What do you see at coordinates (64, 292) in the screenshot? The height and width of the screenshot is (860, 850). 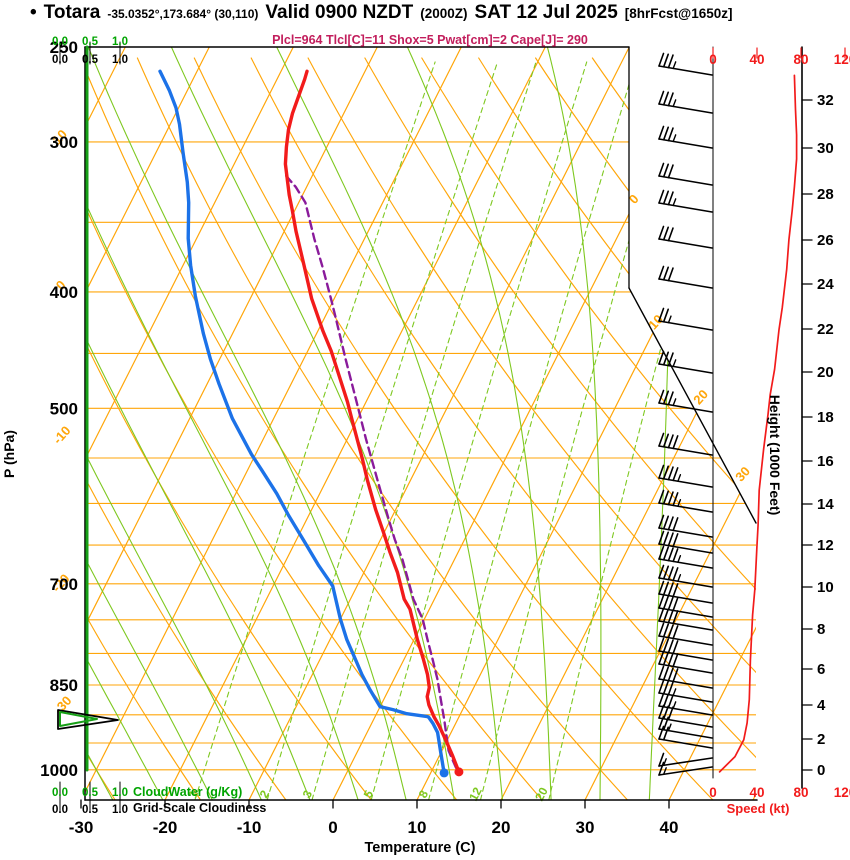 I see `svg-text: 400` at bounding box center [64, 292].